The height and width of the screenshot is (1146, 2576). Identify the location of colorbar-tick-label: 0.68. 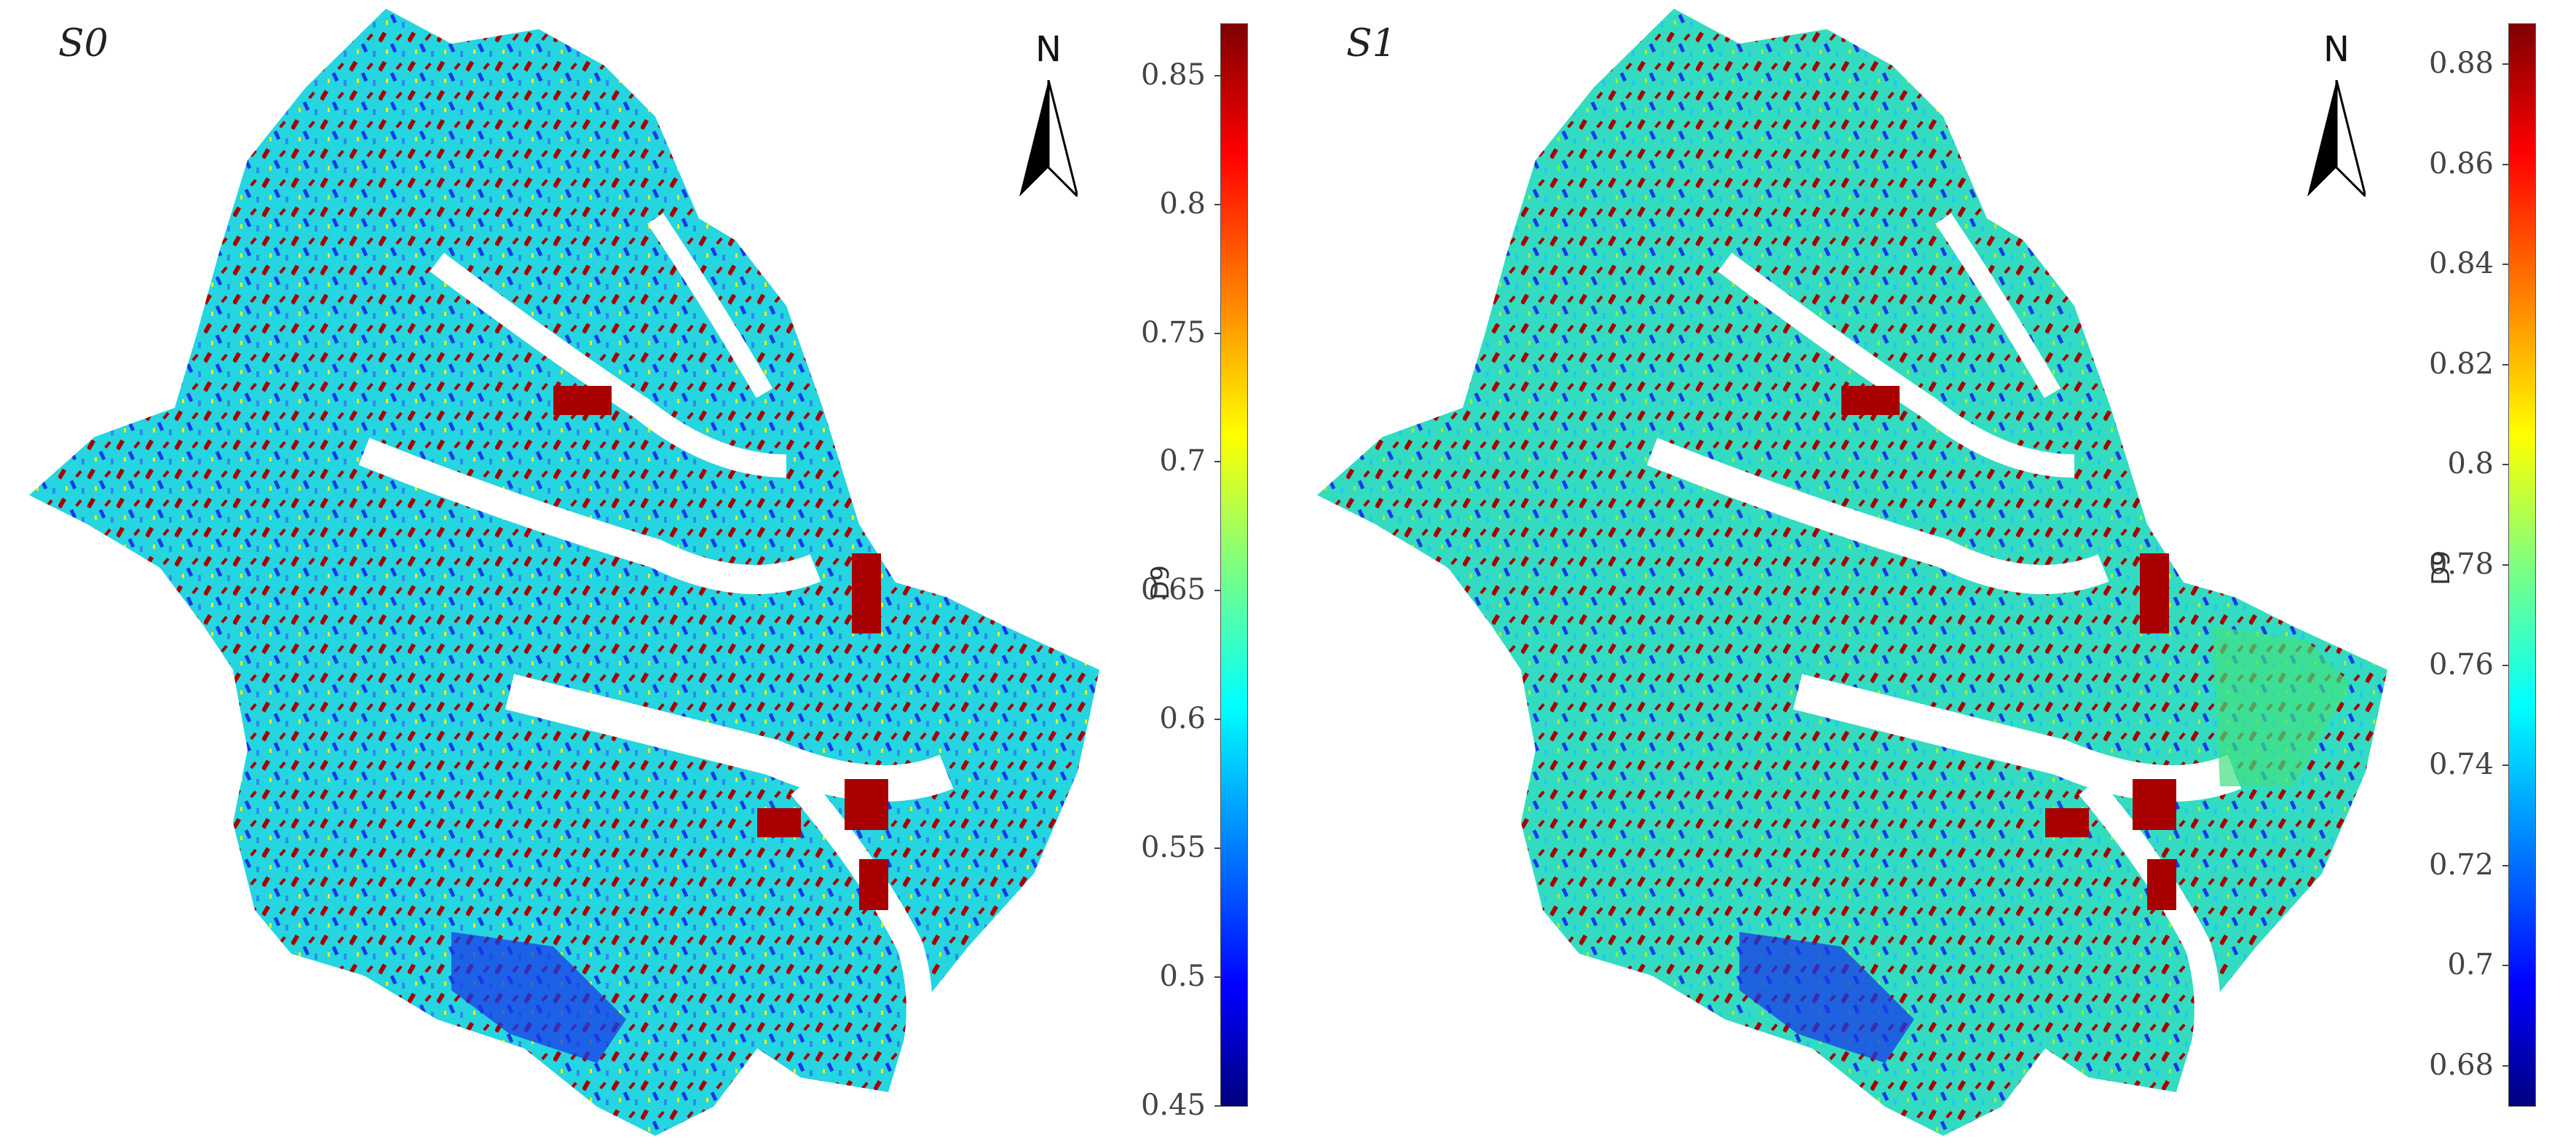
(2461, 1065).